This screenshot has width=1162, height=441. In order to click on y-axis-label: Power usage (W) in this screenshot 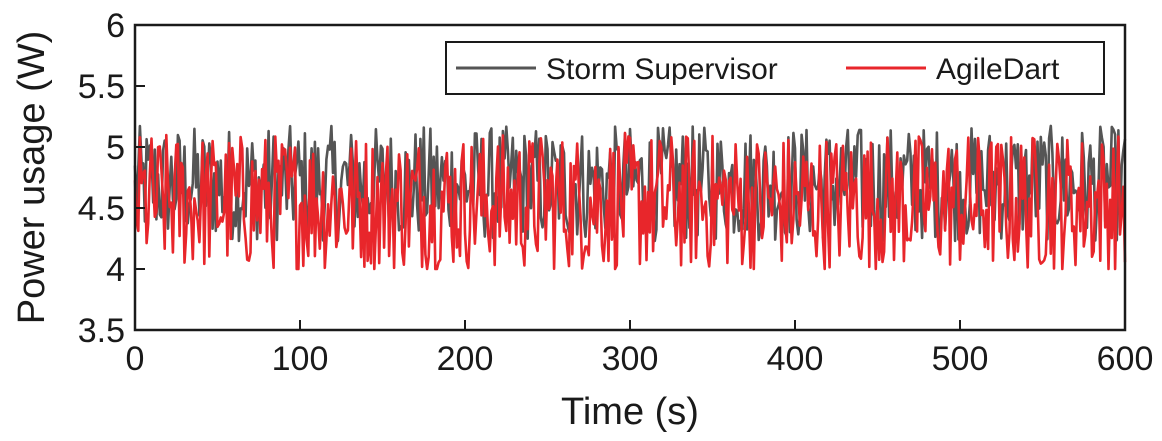, I will do `click(32, 178)`.